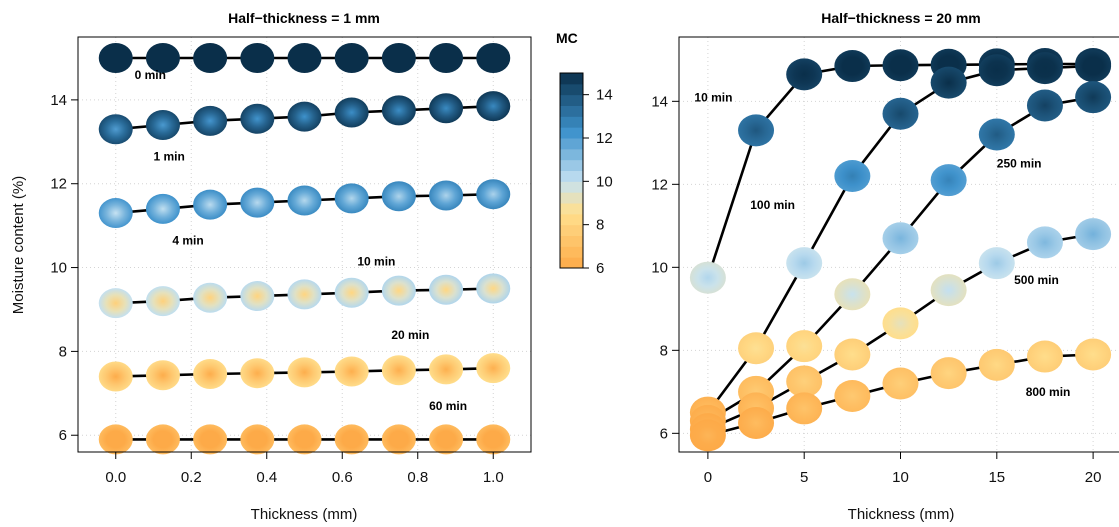 The image size is (1119, 527). I want to click on colorbar-ticks: 6 8 10 12 14, so click(598, 182).